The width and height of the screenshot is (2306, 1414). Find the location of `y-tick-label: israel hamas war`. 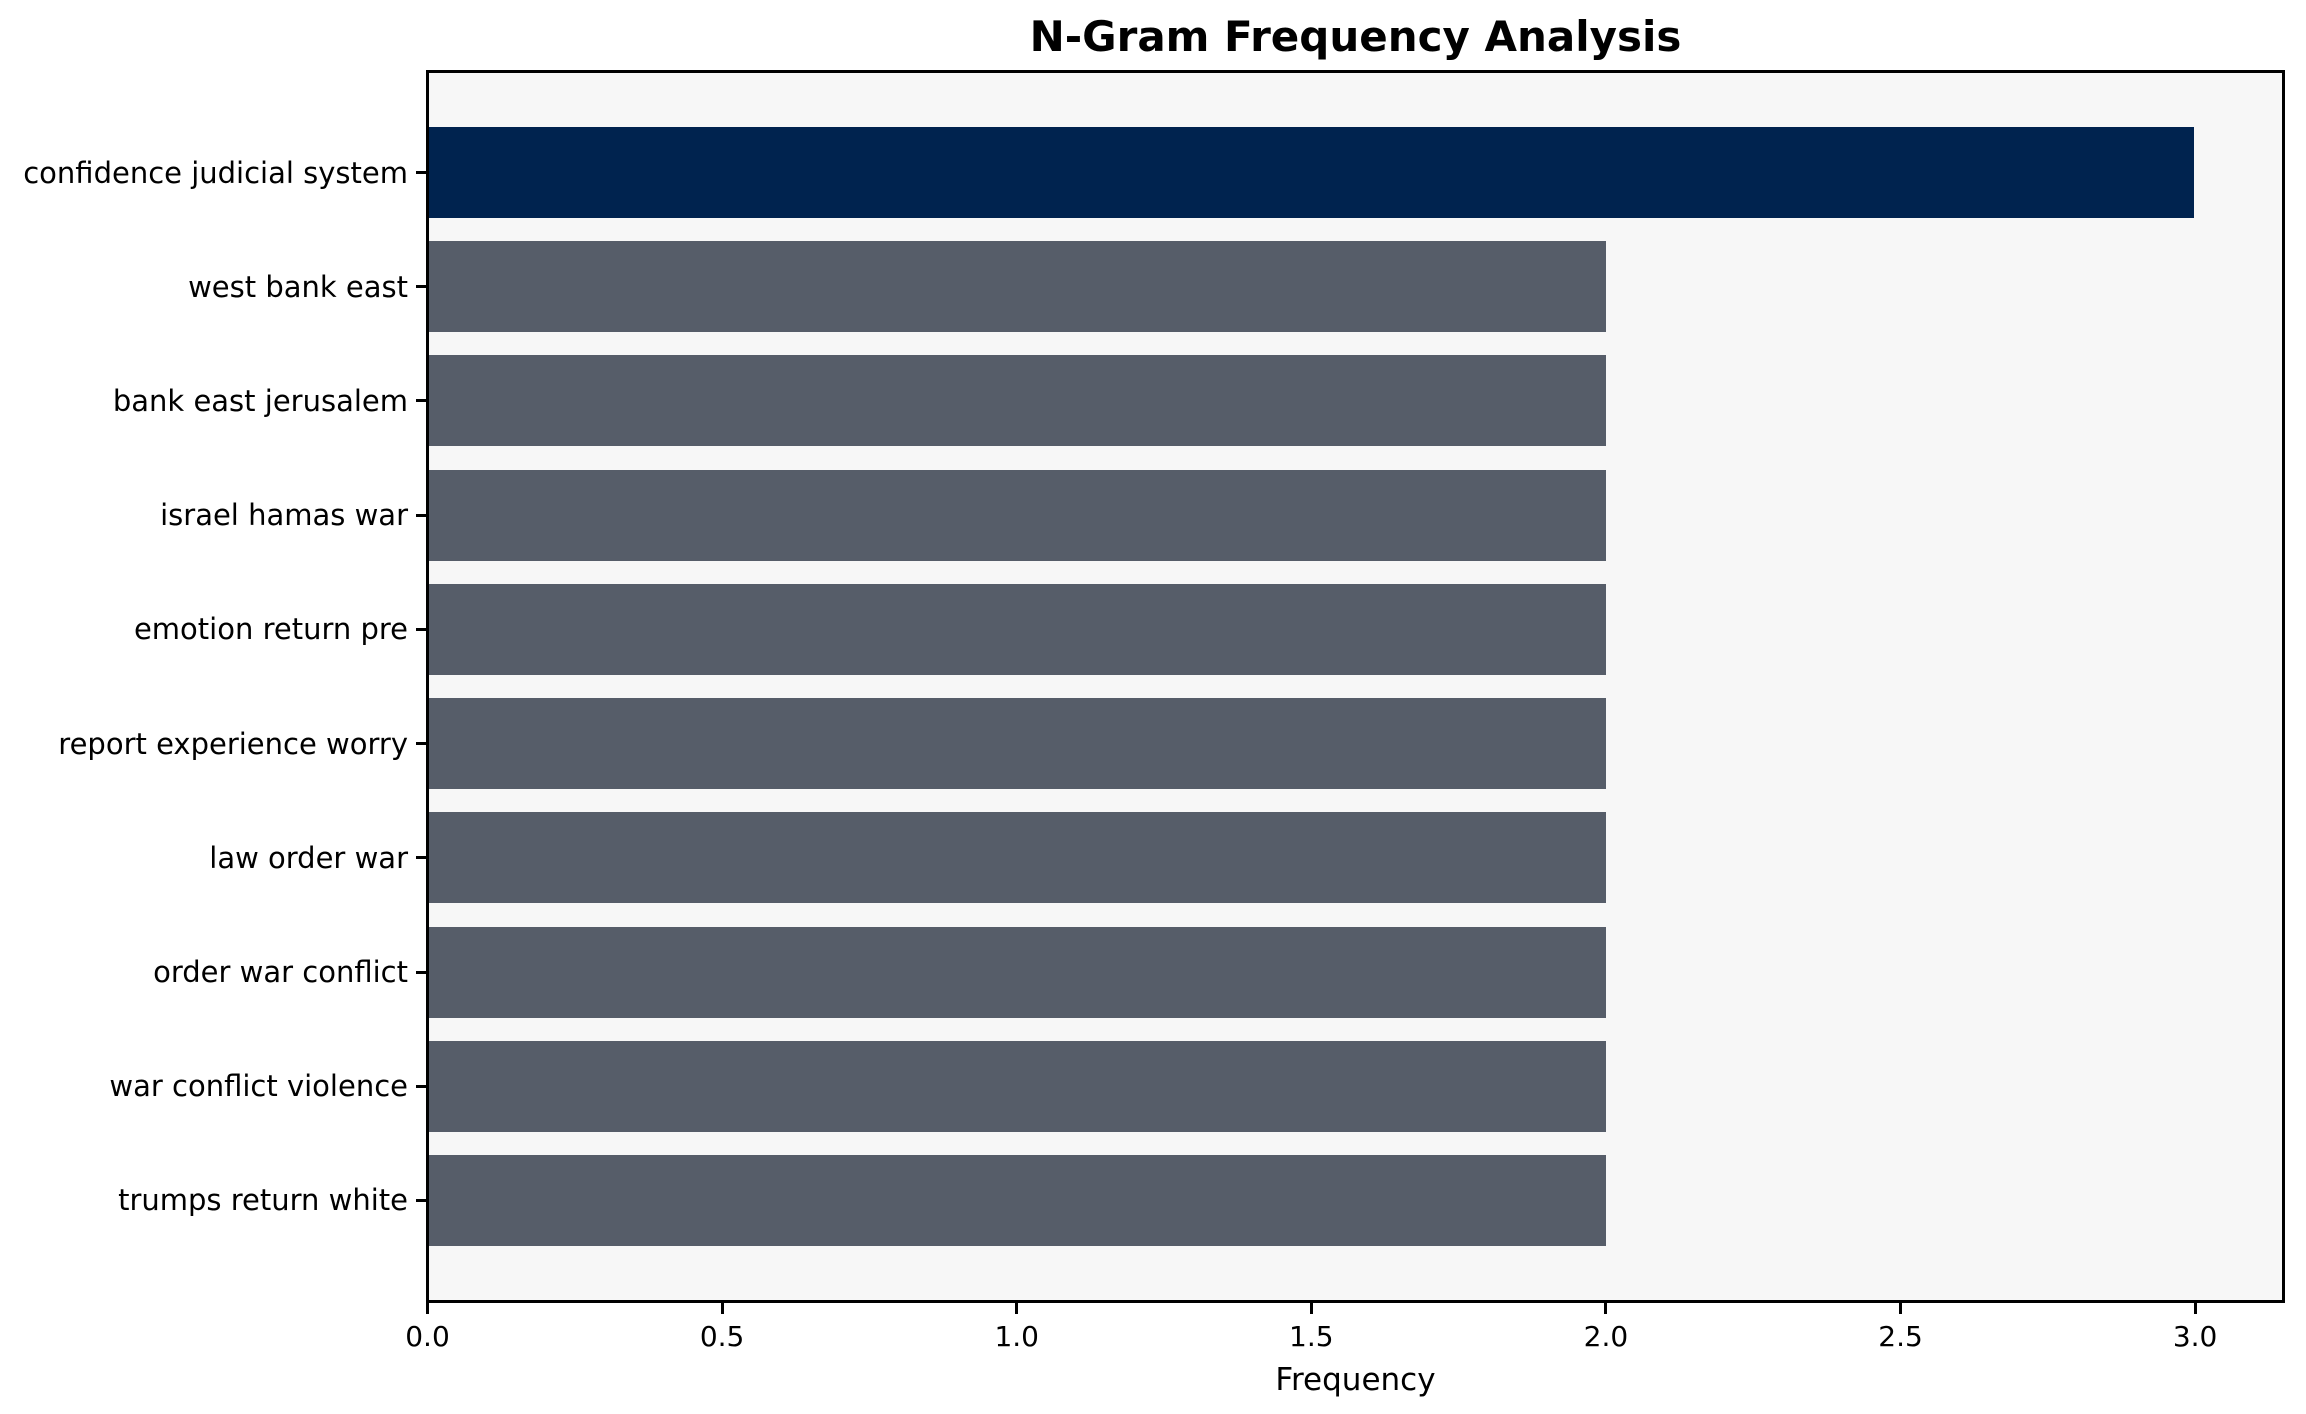

y-tick-label: israel hamas war is located at coordinates (284, 515).